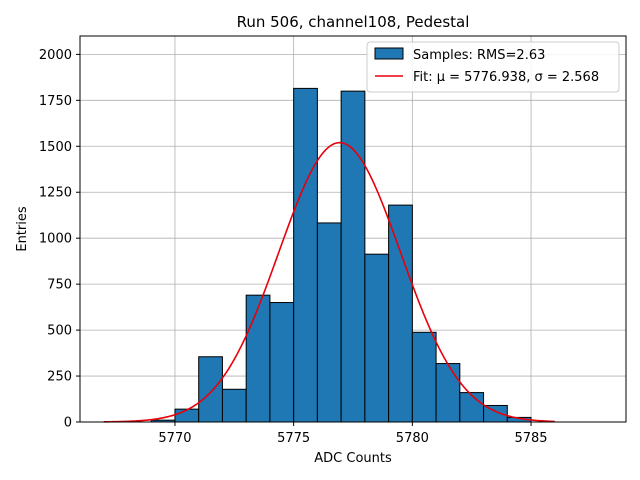 The image size is (640, 480). What do you see at coordinates (59, 331) in the screenshot?
I see `y-tick-label: 500` at bounding box center [59, 331].